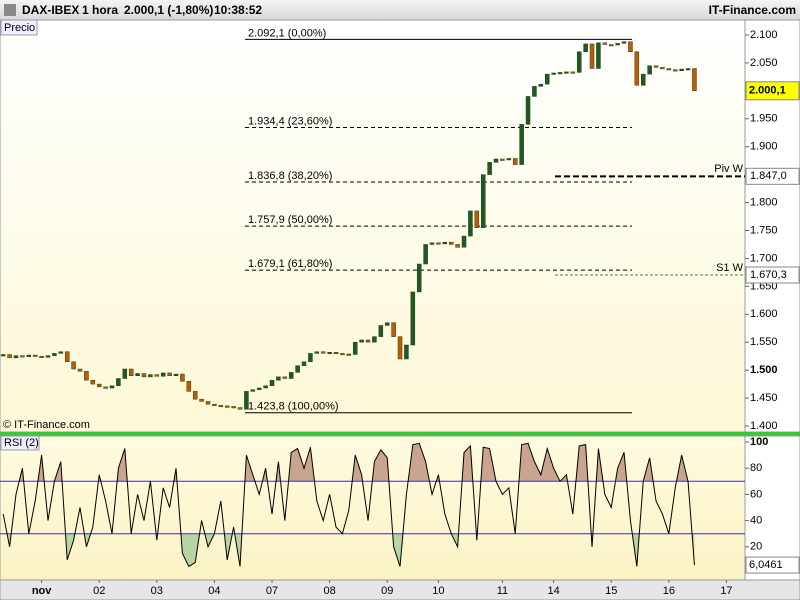 Image resolution: width=800 pixels, height=600 pixels. What do you see at coordinates (19, 28) in the screenshot?
I see `price-title: Precio` at bounding box center [19, 28].